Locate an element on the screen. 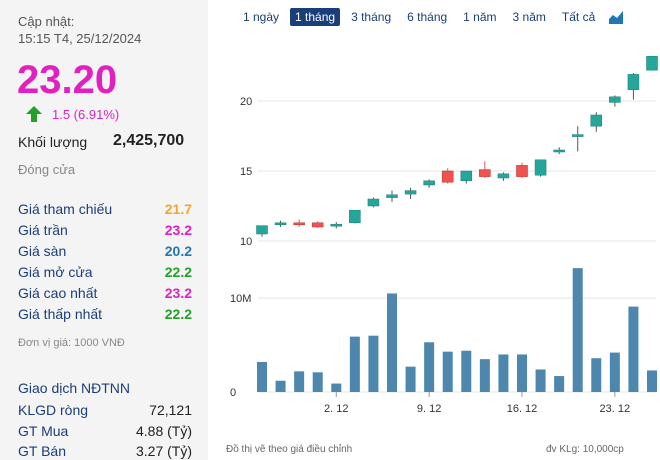 The image size is (660, 460). x-tick-label: 2. 12 is located at coordinates (336, 409).